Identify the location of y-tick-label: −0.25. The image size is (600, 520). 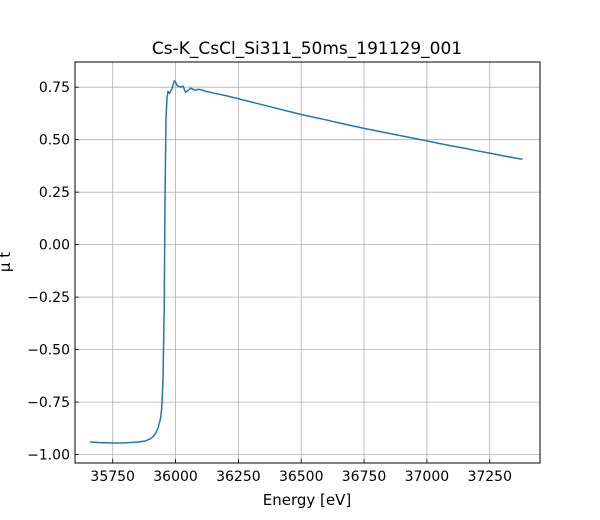
(48, 298).